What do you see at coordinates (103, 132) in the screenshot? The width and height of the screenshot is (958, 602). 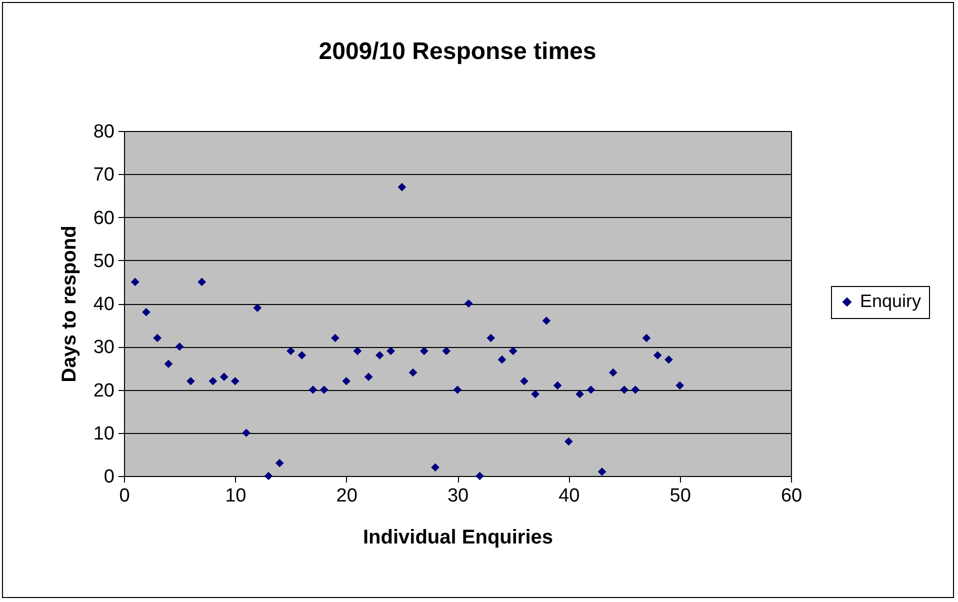 I see `y-tick-label: 80` at bounding box center [103, 132].